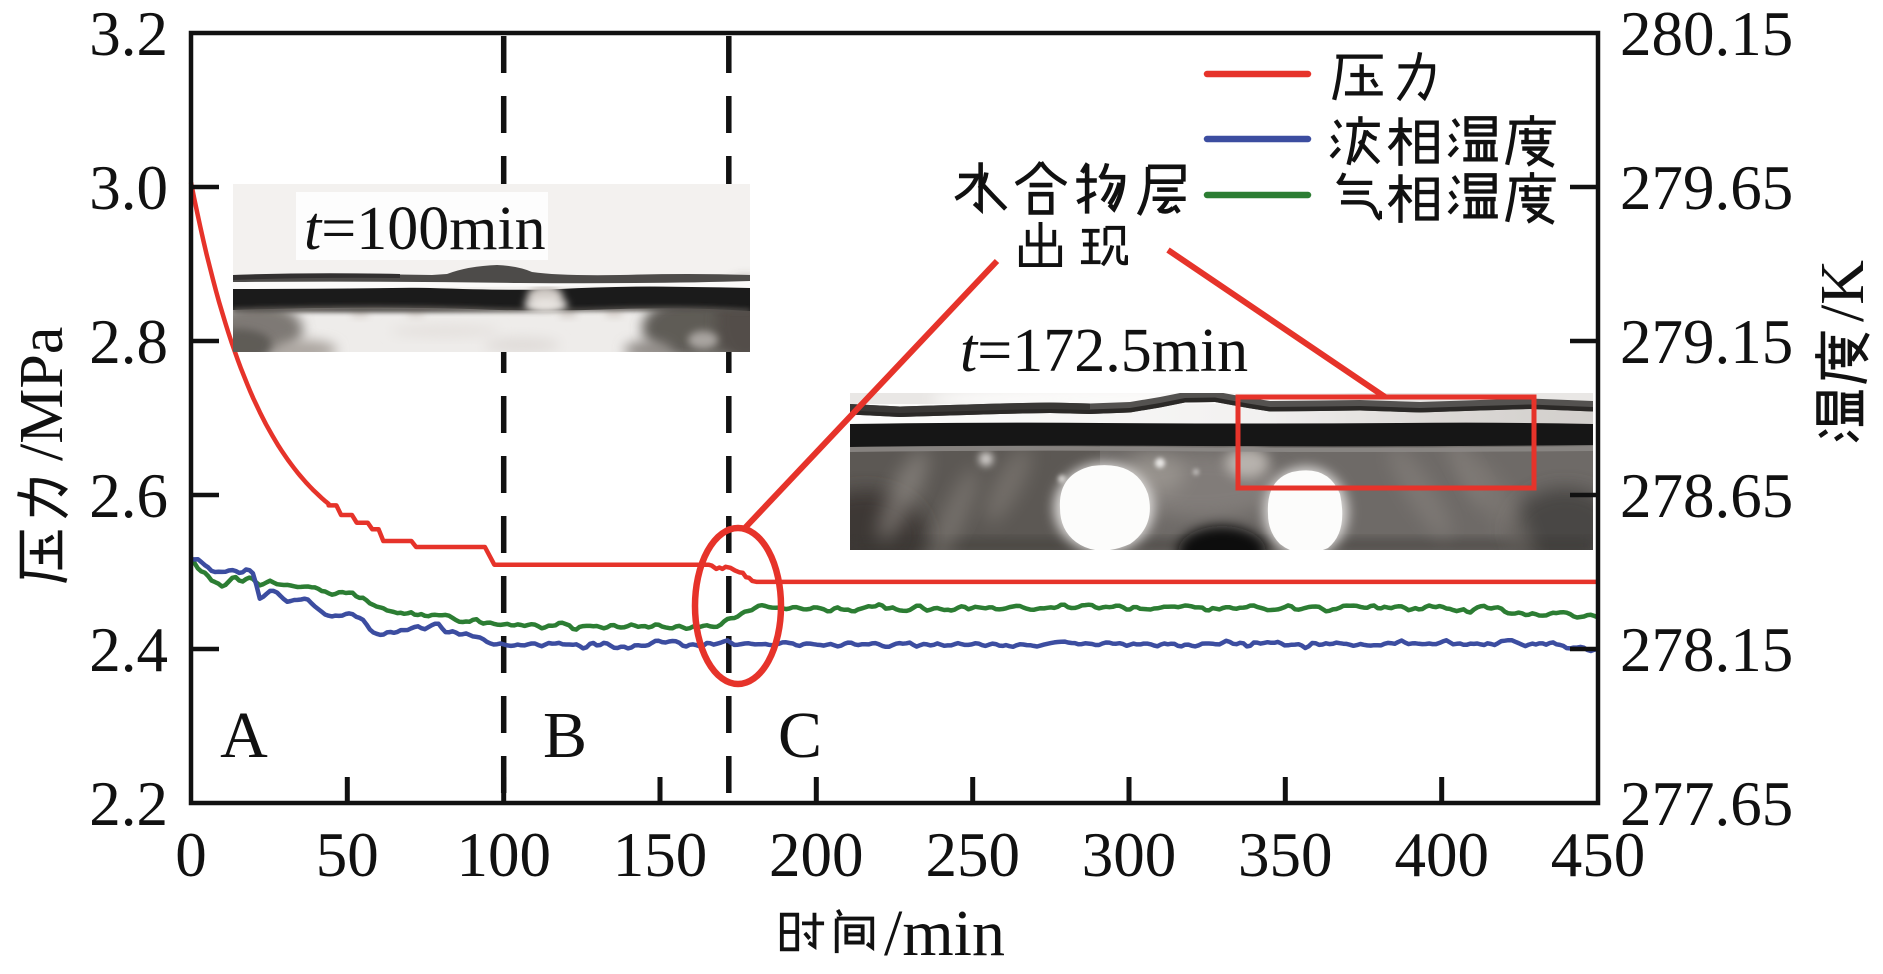 Image resolution: width=1883 pixels, height=974 pixels. What do you see at coordinates (425, 229) in the screenshot?
I see `svg-text: t=100min` at bounding box center [425, 229].